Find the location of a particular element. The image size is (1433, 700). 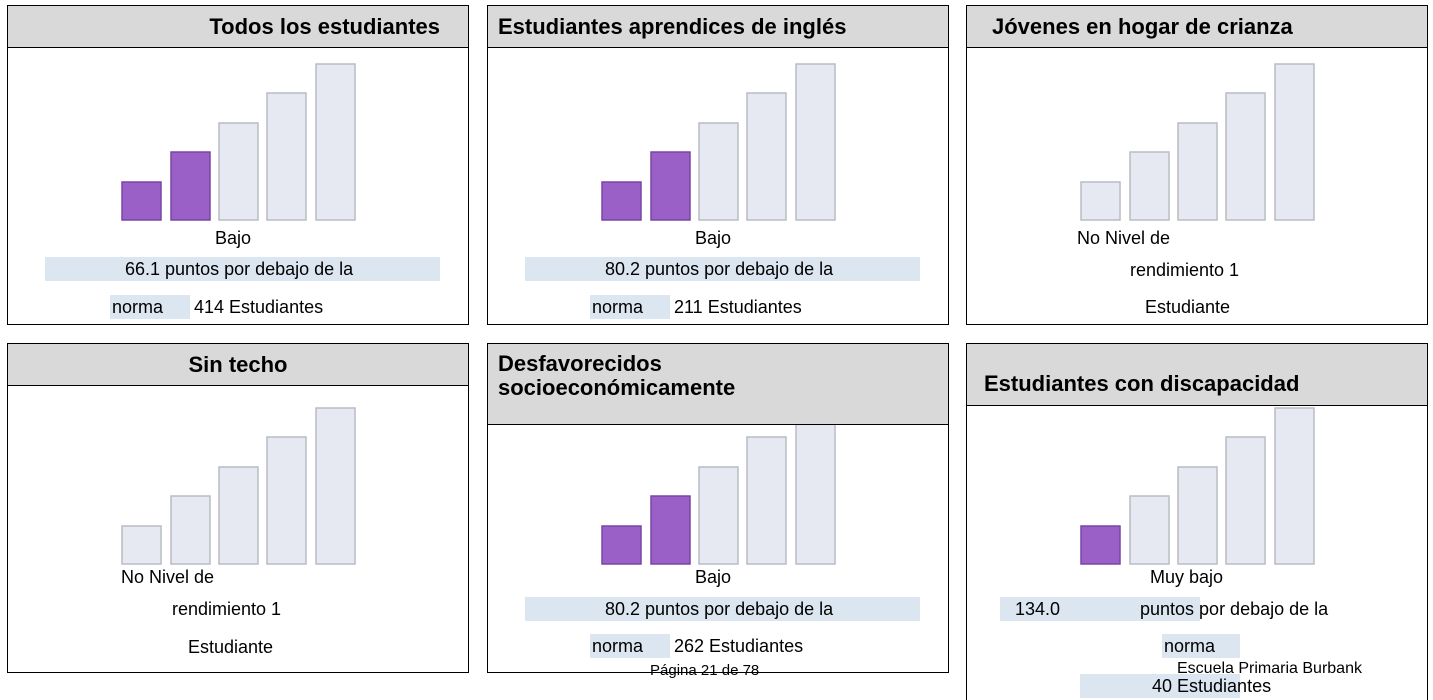

card-header: Estudiantes con discapacidad is located at coordinates (1197, 375).